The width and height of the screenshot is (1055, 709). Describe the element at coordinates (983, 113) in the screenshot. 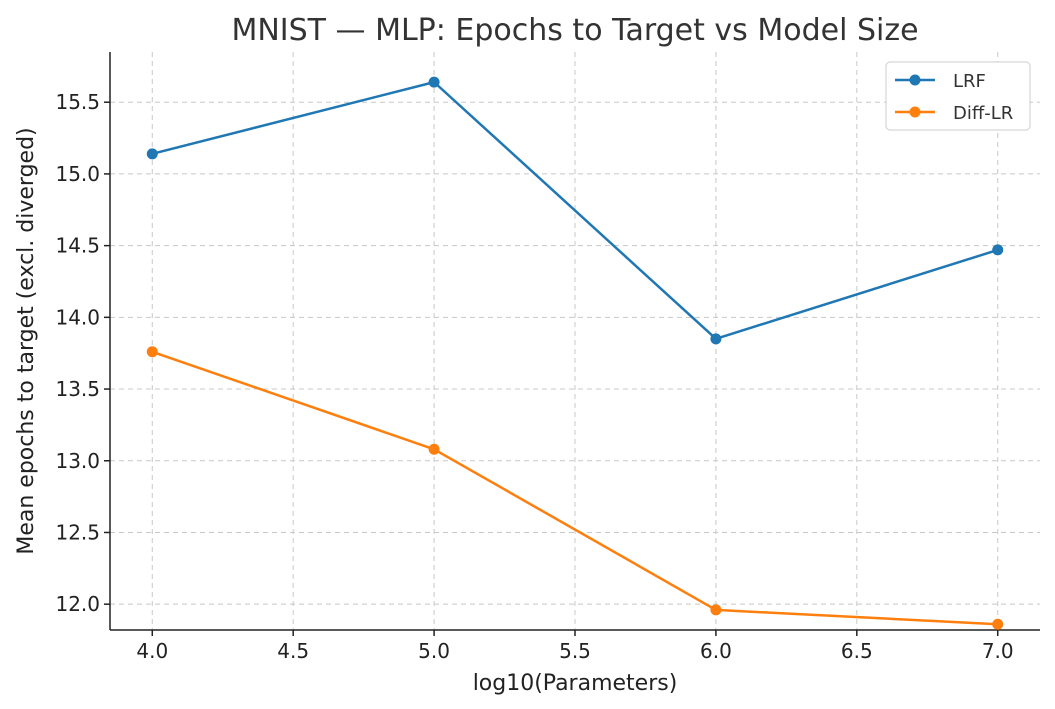

I see `legend-label-difflr: Diff-LR` at that location.